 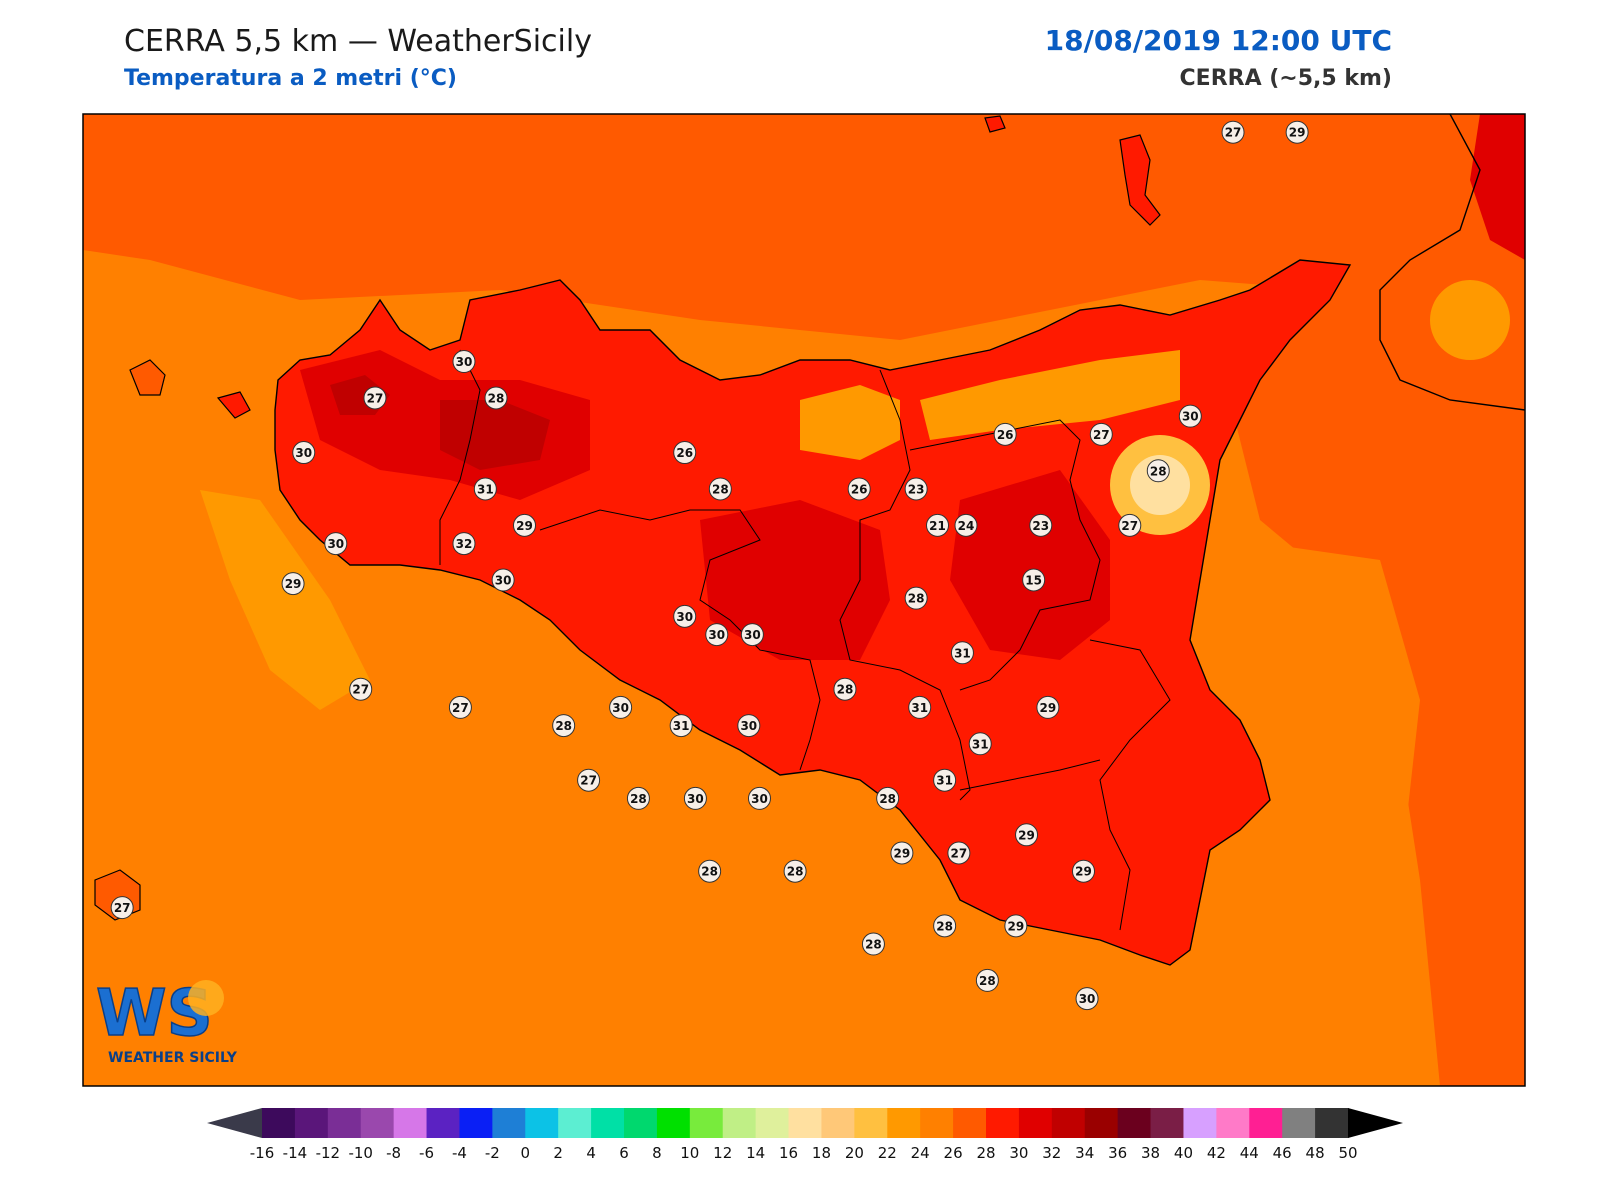 I want to click on colorbar-tick-label: 12, so click(x=722, y=1153).